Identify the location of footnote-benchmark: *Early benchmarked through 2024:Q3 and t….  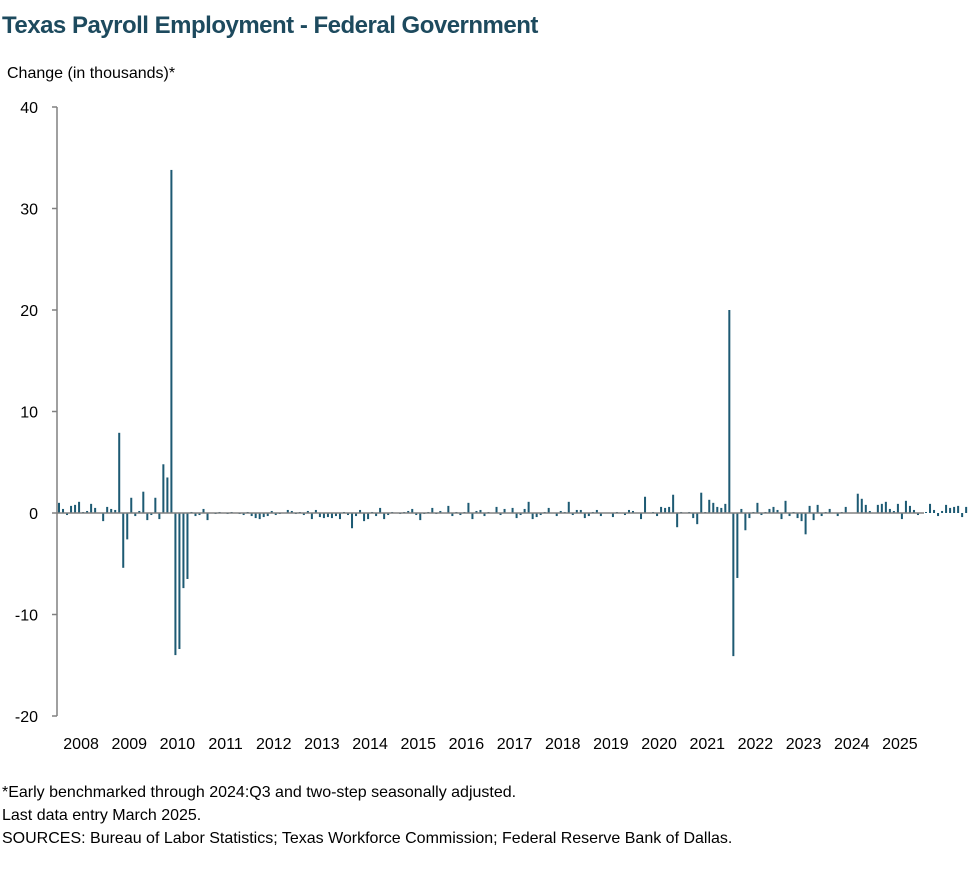
(259, 792).